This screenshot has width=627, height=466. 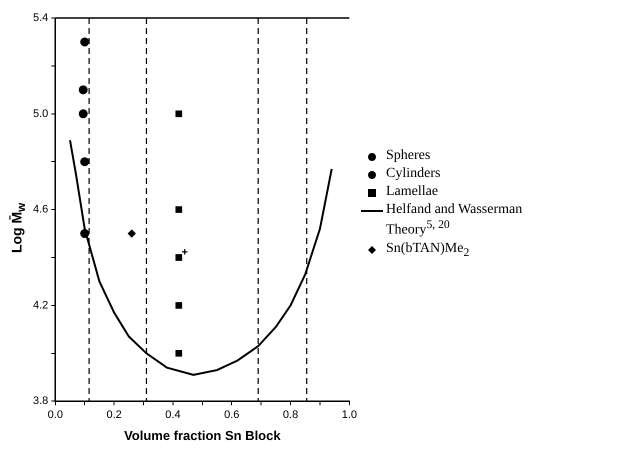 What do you see at coordinates (413, 192) in the screenshot?
I see `legend-label: Lamellae` at bounding box center [413, 192].